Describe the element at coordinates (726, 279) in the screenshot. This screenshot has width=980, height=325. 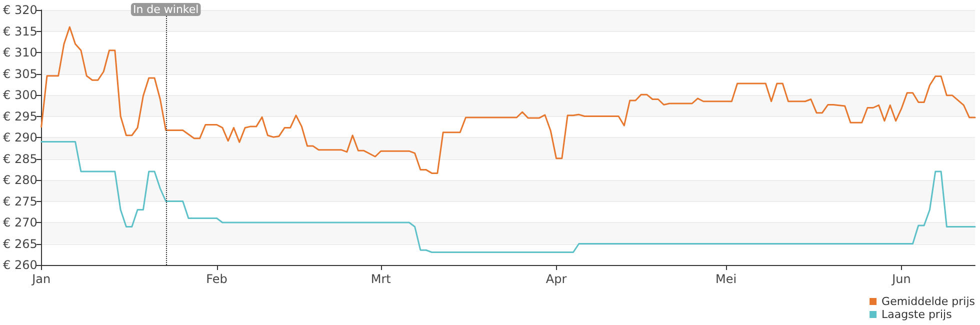
I see `x-tick-label: Mei` at that location.